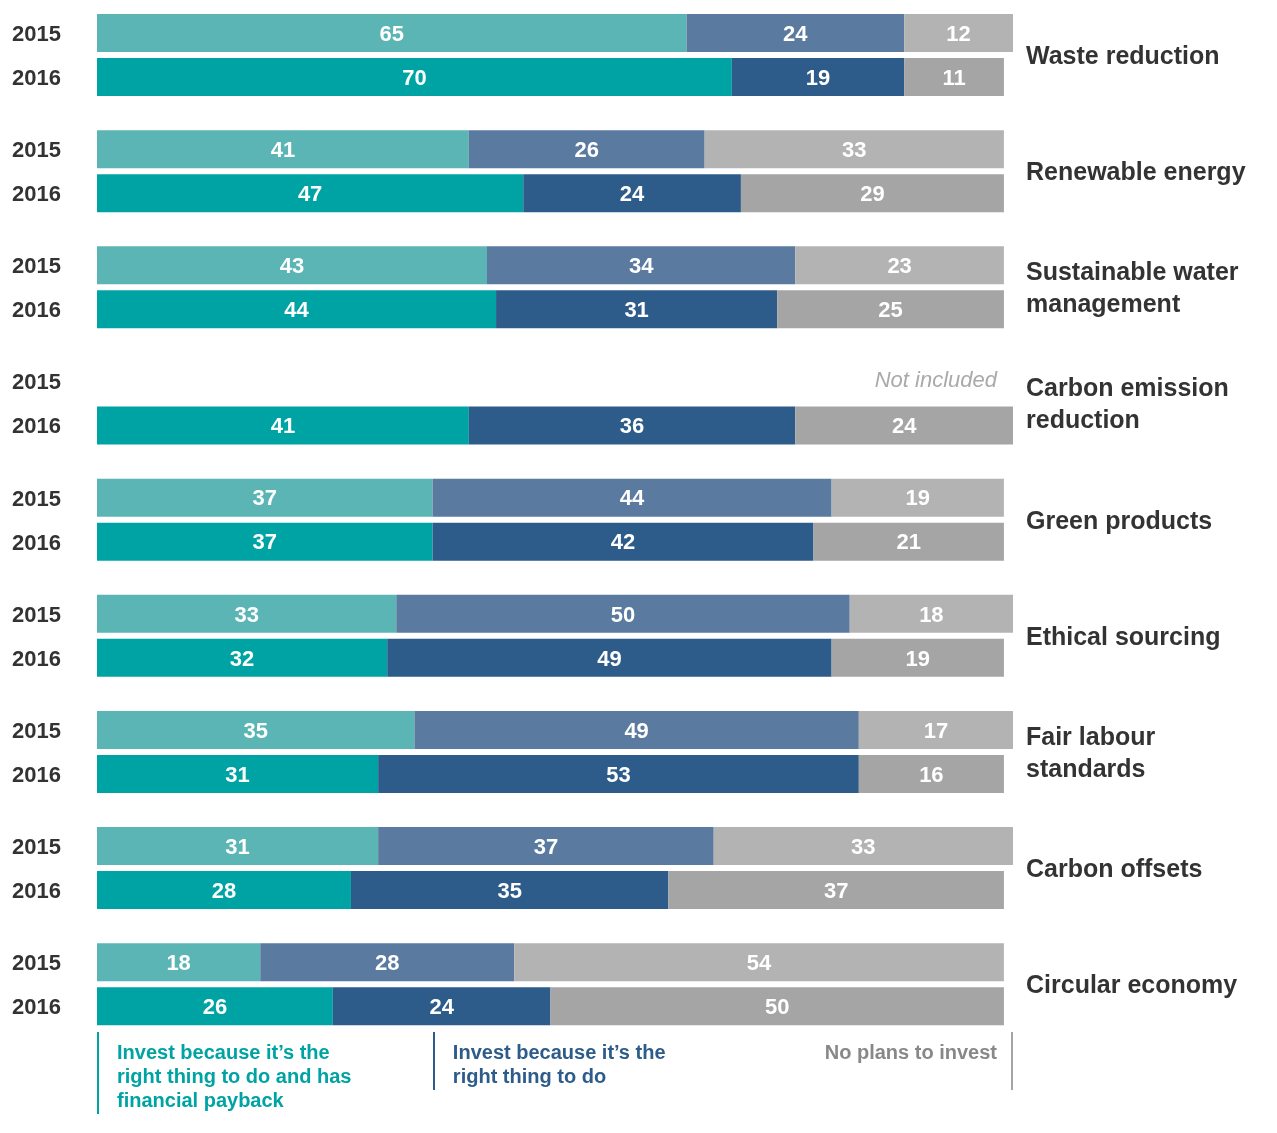 Image resolution: width=1277 pixels, height=1133 pixels. Describe the element at coordinates (632, 426) in the screenshot. I see `data-label: 36` at that location.